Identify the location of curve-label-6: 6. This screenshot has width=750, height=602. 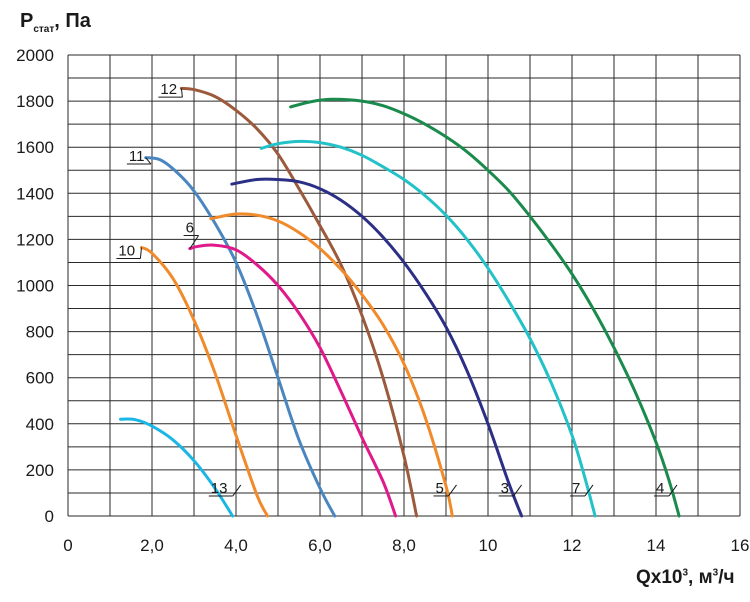
(190, 227).